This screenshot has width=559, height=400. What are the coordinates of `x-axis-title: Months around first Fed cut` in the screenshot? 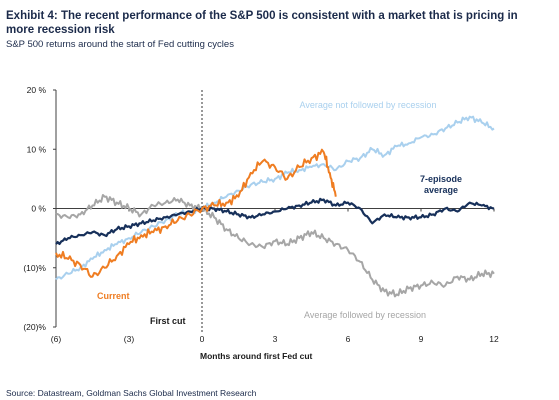 It's located at (256, 356).